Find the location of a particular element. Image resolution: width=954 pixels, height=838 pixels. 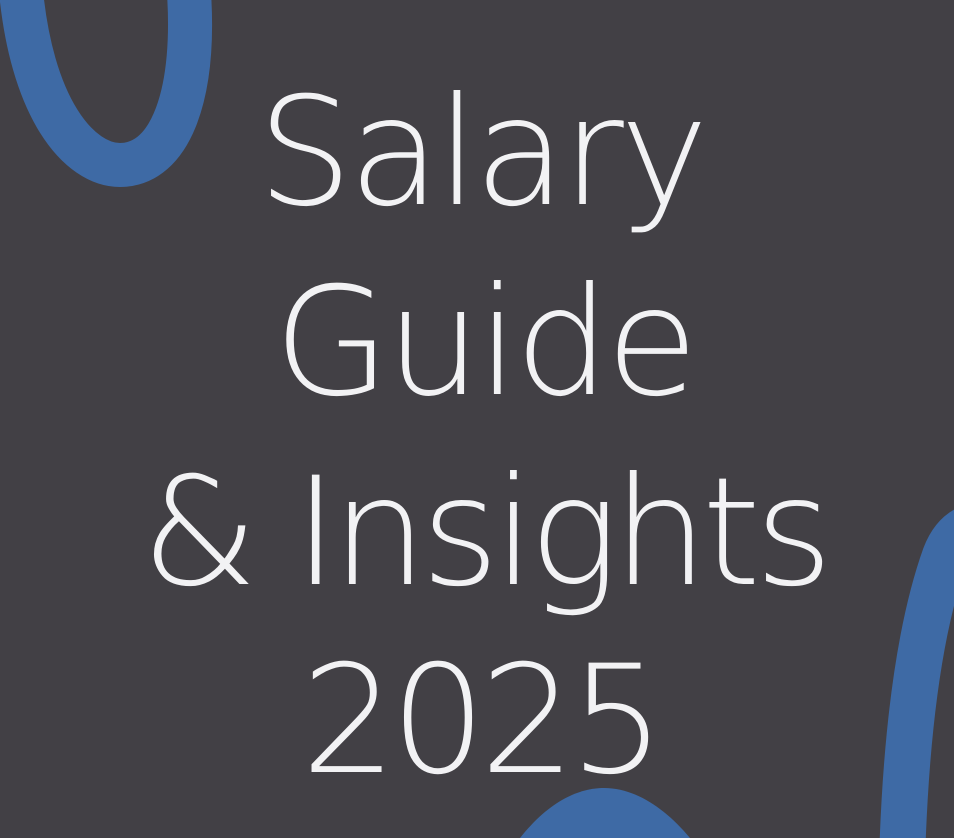

title-line-salary: Salary is located at coordinates (482, 153).